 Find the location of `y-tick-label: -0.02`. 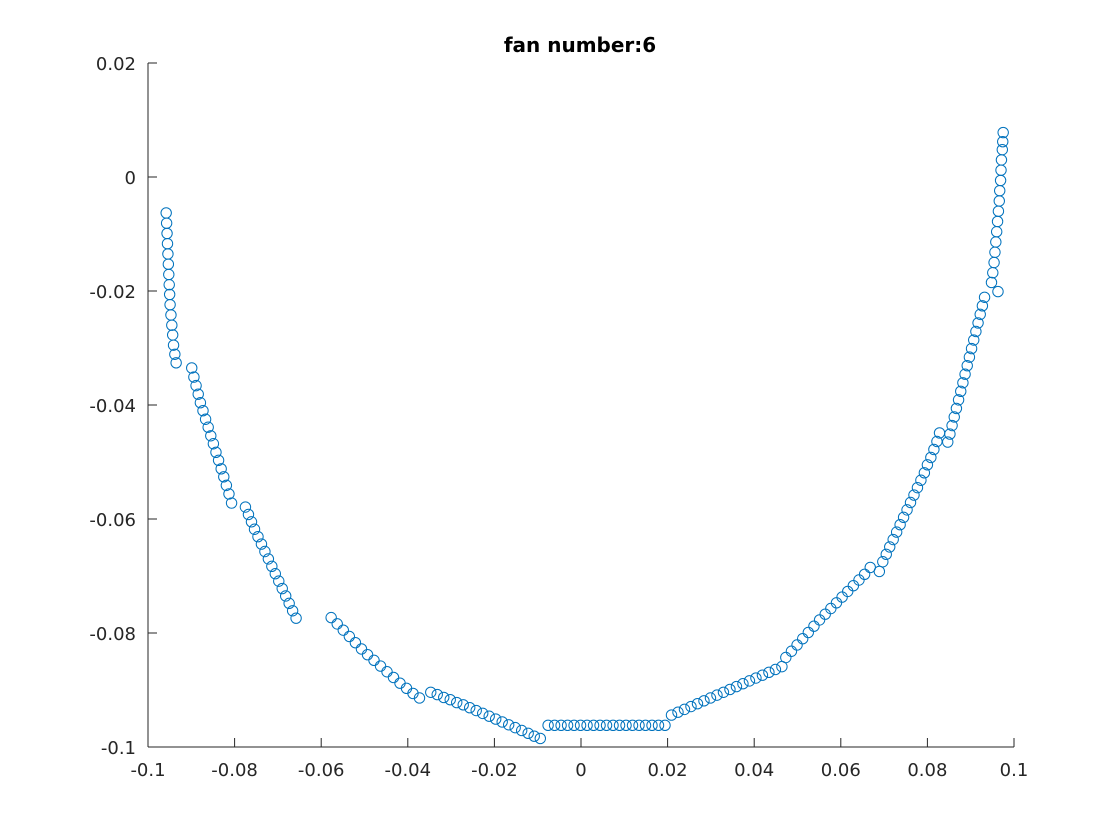

y-tick-label: -0.02 is located at coordinates (112, 292).